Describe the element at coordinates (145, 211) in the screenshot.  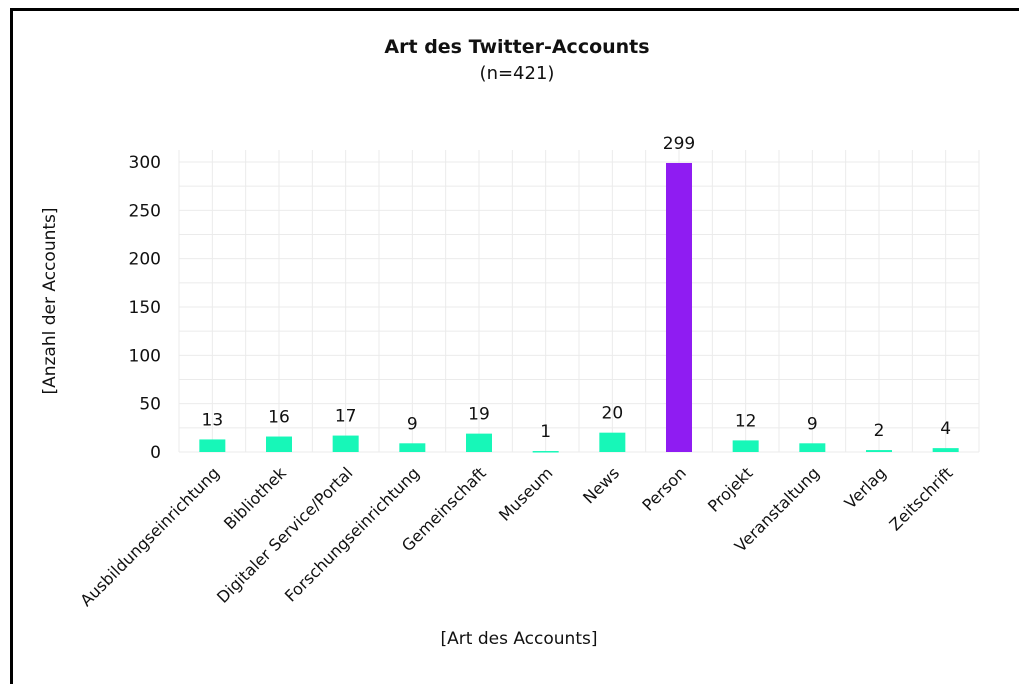
I see `y-tick-label: 250` at that location.